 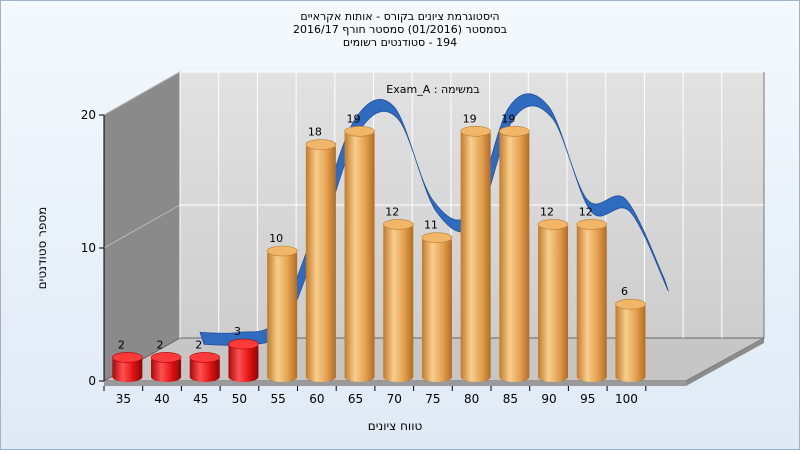 I want to click on x-tick-label-70: 70, so click(x=394, y=399).